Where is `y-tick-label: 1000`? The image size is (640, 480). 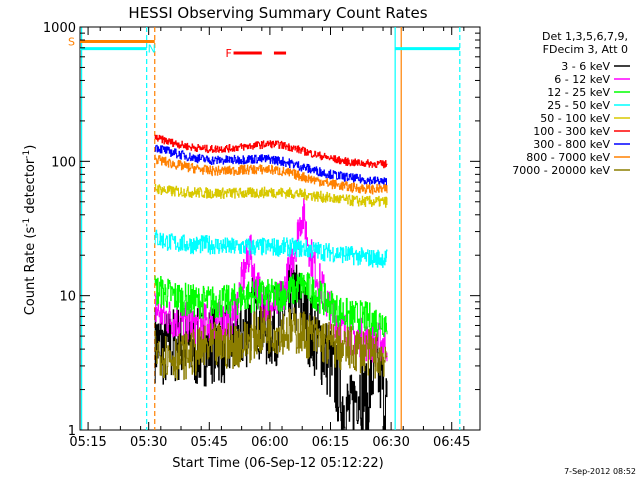 y-tick-label: 1000 is located at coordinates (59, 28).